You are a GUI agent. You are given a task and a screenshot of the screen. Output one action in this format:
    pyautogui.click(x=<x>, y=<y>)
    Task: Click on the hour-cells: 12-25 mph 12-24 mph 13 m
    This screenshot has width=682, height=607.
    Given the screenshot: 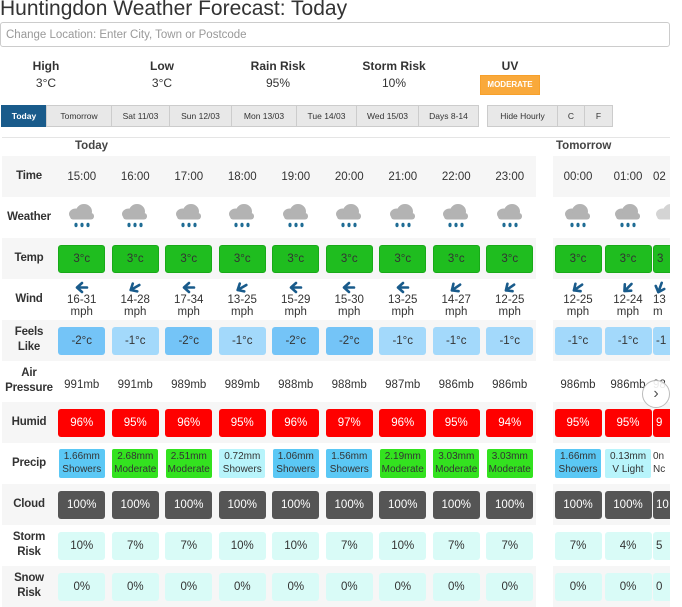 What is the action you would take?
    pyautogui.click(x=611, y=299)
    